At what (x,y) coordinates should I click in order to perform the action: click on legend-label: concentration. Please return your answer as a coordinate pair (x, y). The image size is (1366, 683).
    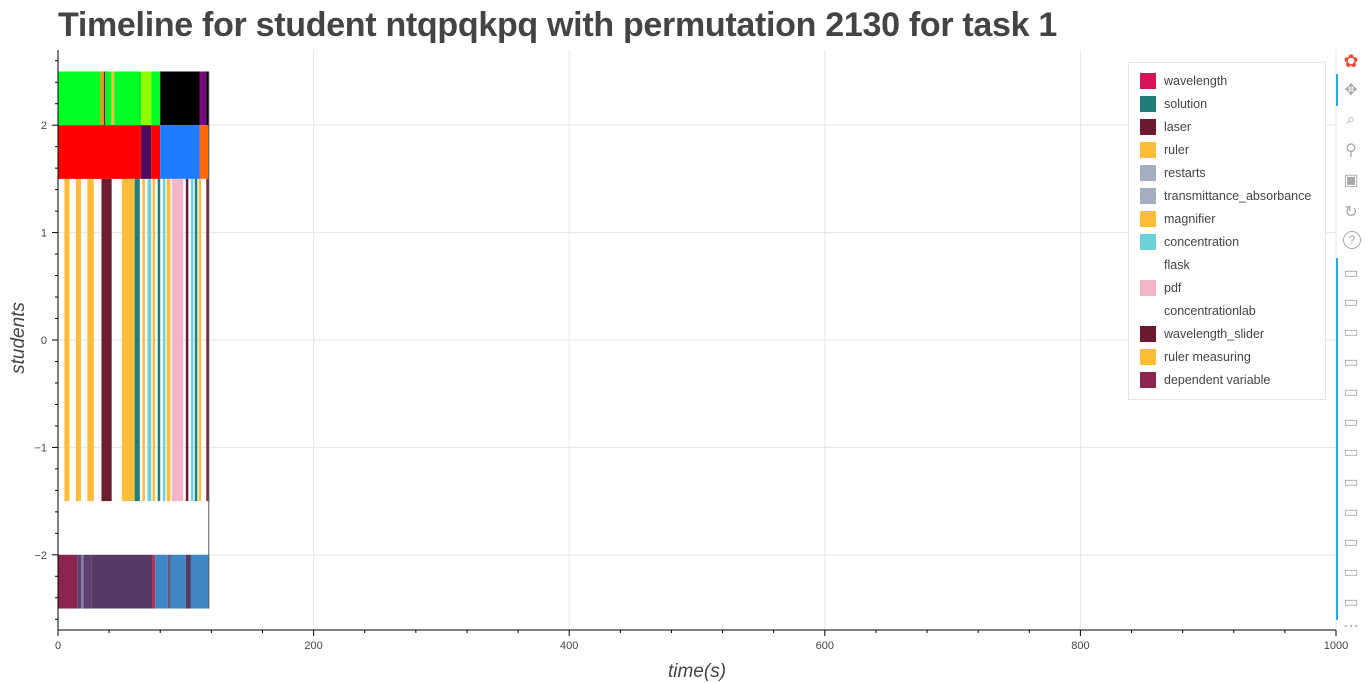
    Looking at the image, I should click on (1202, 242).